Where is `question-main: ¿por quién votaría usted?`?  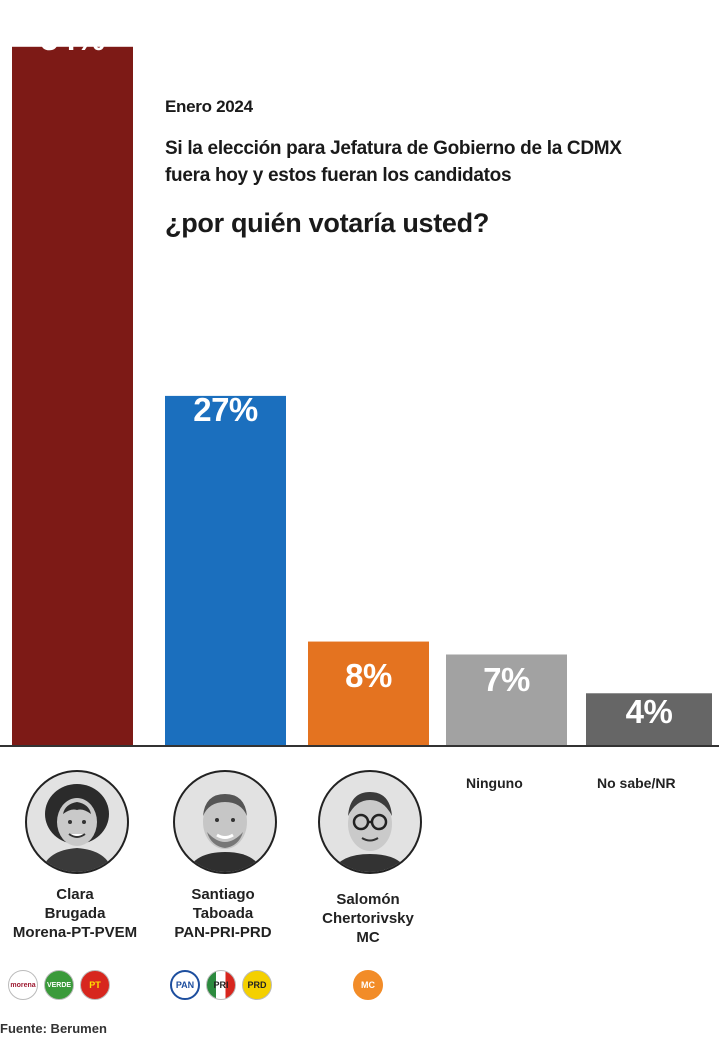
question-main: ¿por quién votaría usted? is located at coordinates (327, 223).